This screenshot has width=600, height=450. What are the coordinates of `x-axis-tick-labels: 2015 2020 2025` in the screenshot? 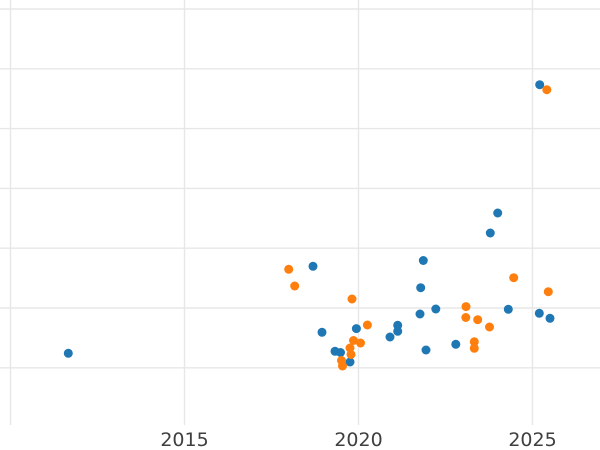 It's located at (358, 439).